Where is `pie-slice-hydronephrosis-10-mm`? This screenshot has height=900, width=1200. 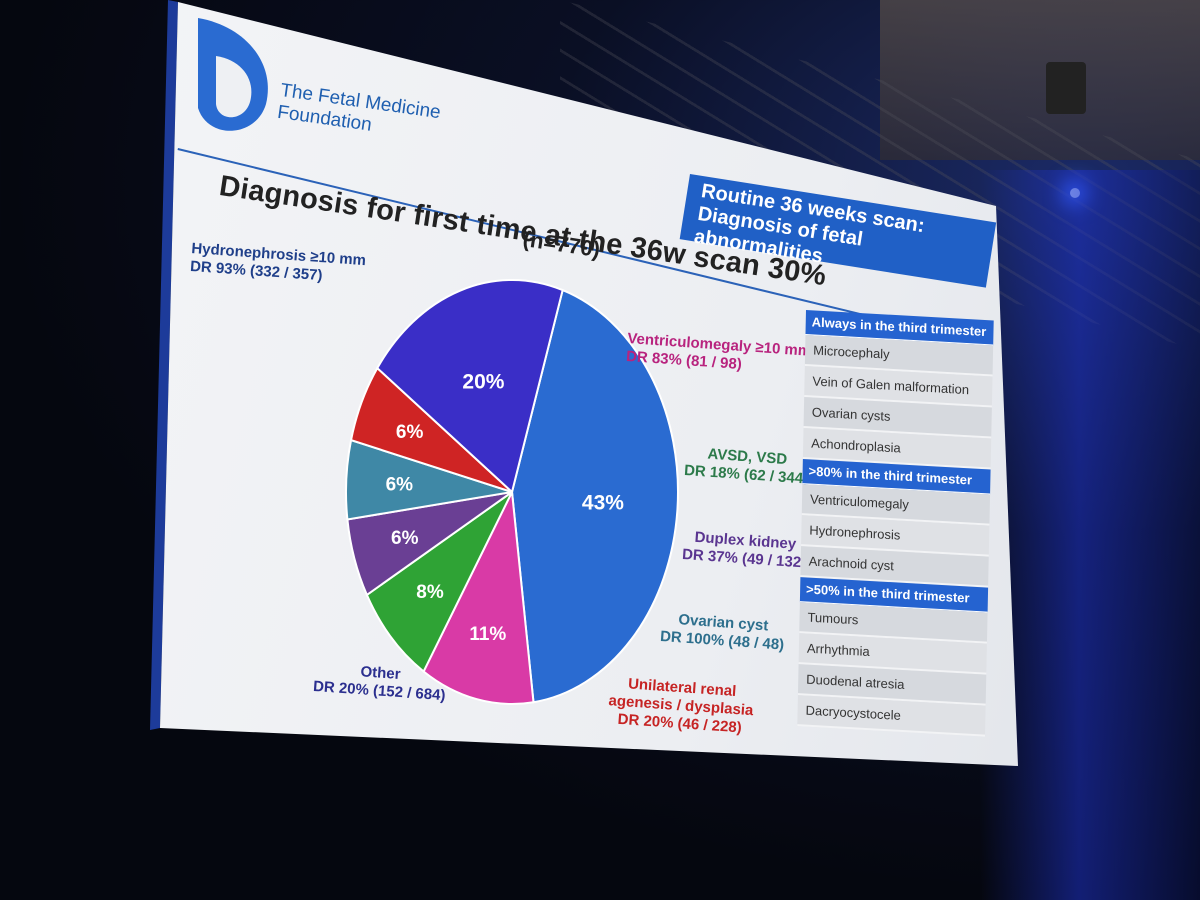 pie-slice-hydronephrosis-10-mm is located at coordinates (594, 496).